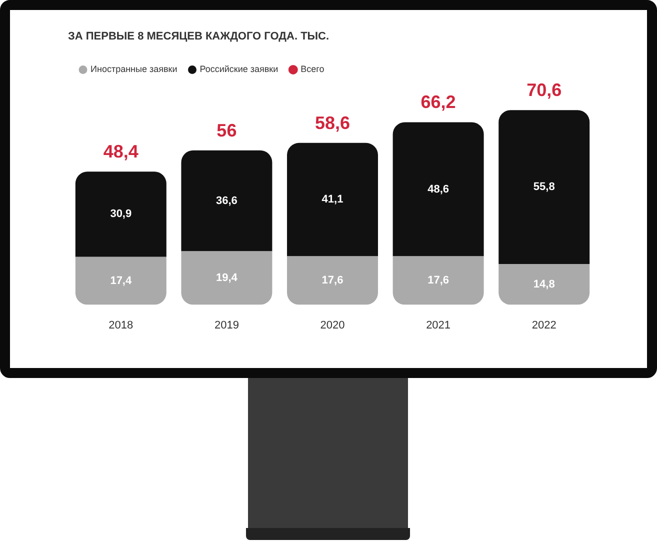  Describe the element at coordinates (438, 325) in the screenshot. I see `x-tick-label: 2021` at that location.